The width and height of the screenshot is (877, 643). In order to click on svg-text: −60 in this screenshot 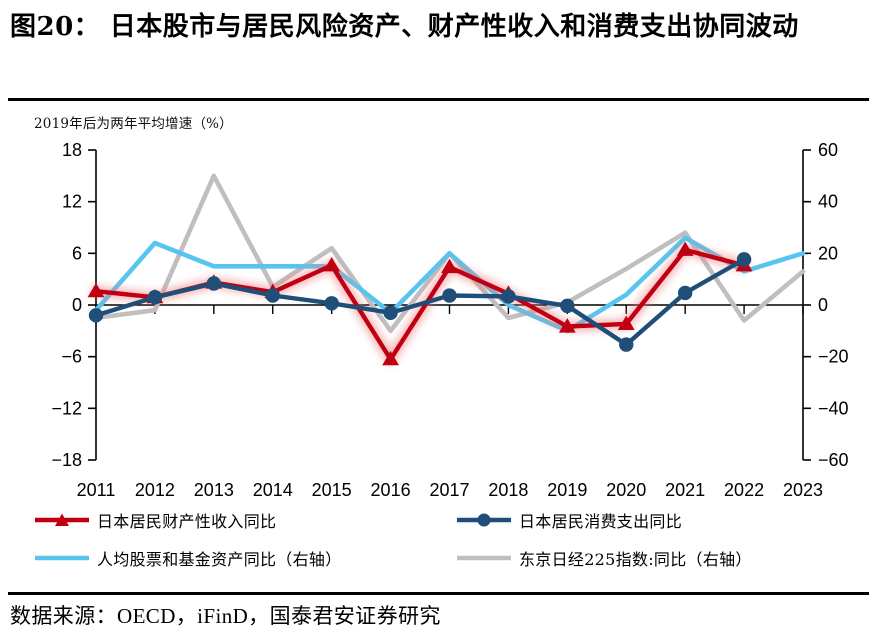, I will do `click(833, 460)`.